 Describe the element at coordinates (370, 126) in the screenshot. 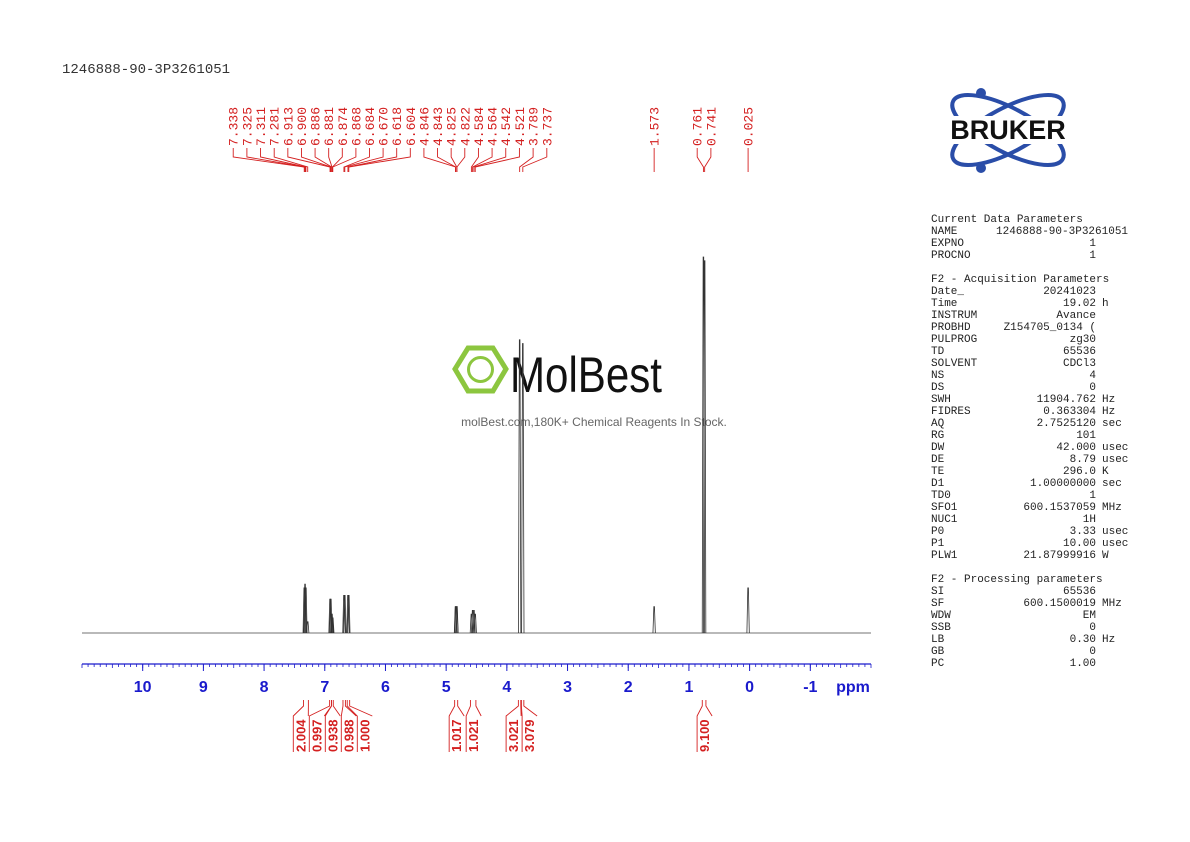

I see `peak-label: 6.684` at that location.